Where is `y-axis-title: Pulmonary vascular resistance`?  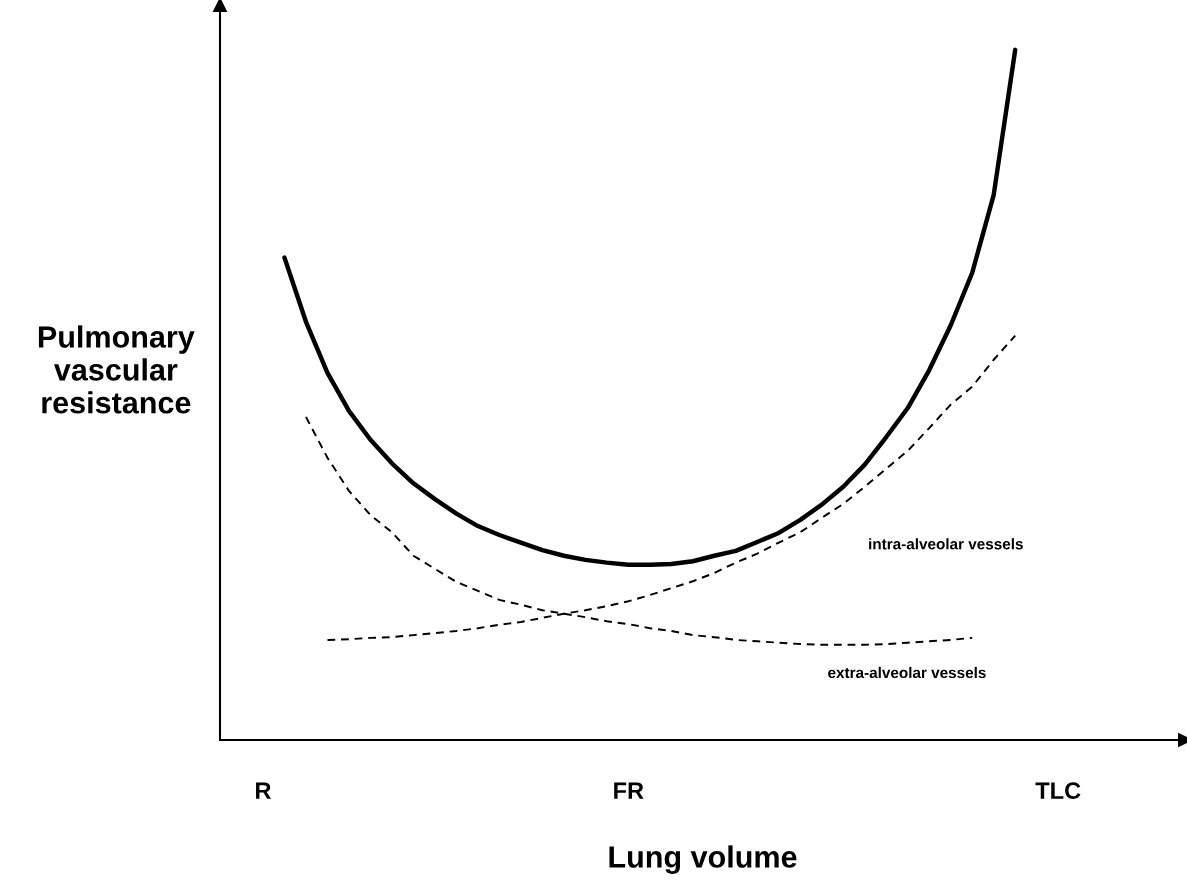 y-axis-title: Pulmonary vascular resistance is located at coordinates (116, 369).